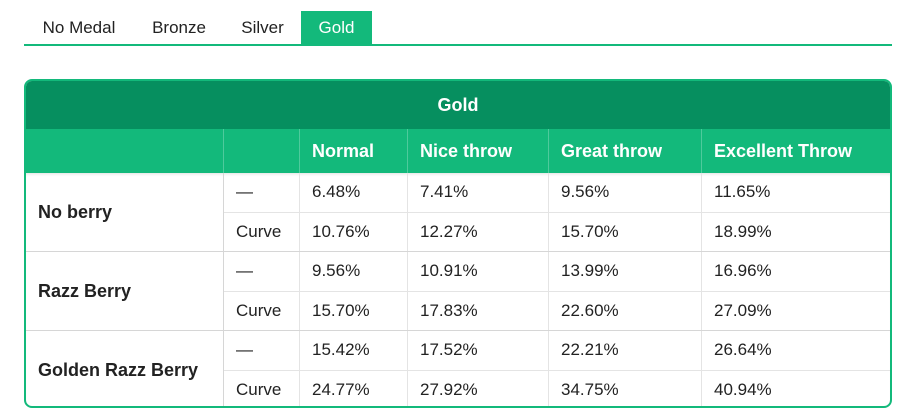 This screenshot has width=914, height=415. What do you see at coordinates (354, 151) in the screenshot?
I see `header-normal: Normal` at bounding box center [354, 151].